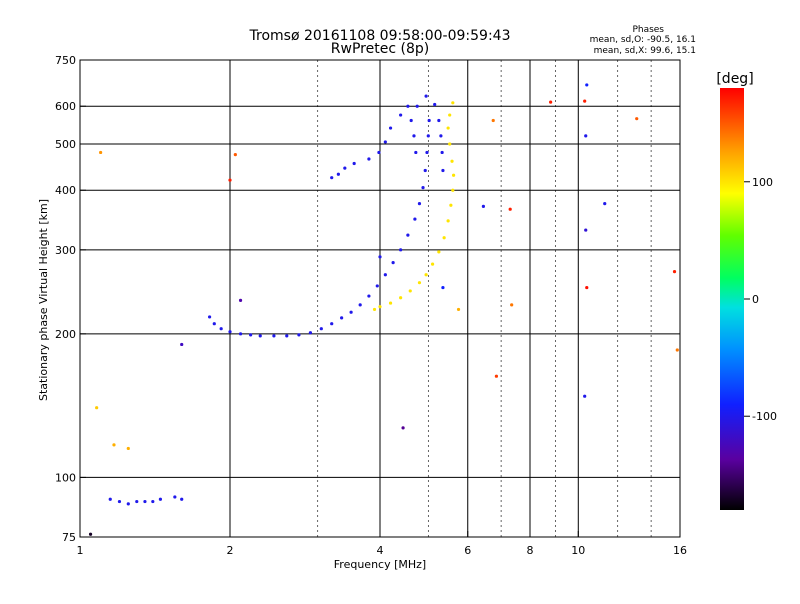  What do you see at coordinates (764, 416) in the screenshot?
I see `colorbar-tick-label: -100` at bounding box center [764, 416].